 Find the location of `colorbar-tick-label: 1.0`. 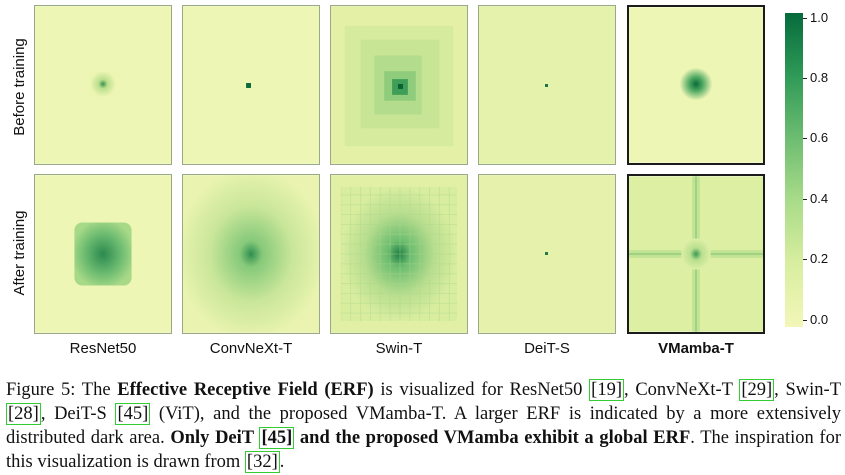

colorbar-tick-label: 1.0 is located at coordinates (819, 17).